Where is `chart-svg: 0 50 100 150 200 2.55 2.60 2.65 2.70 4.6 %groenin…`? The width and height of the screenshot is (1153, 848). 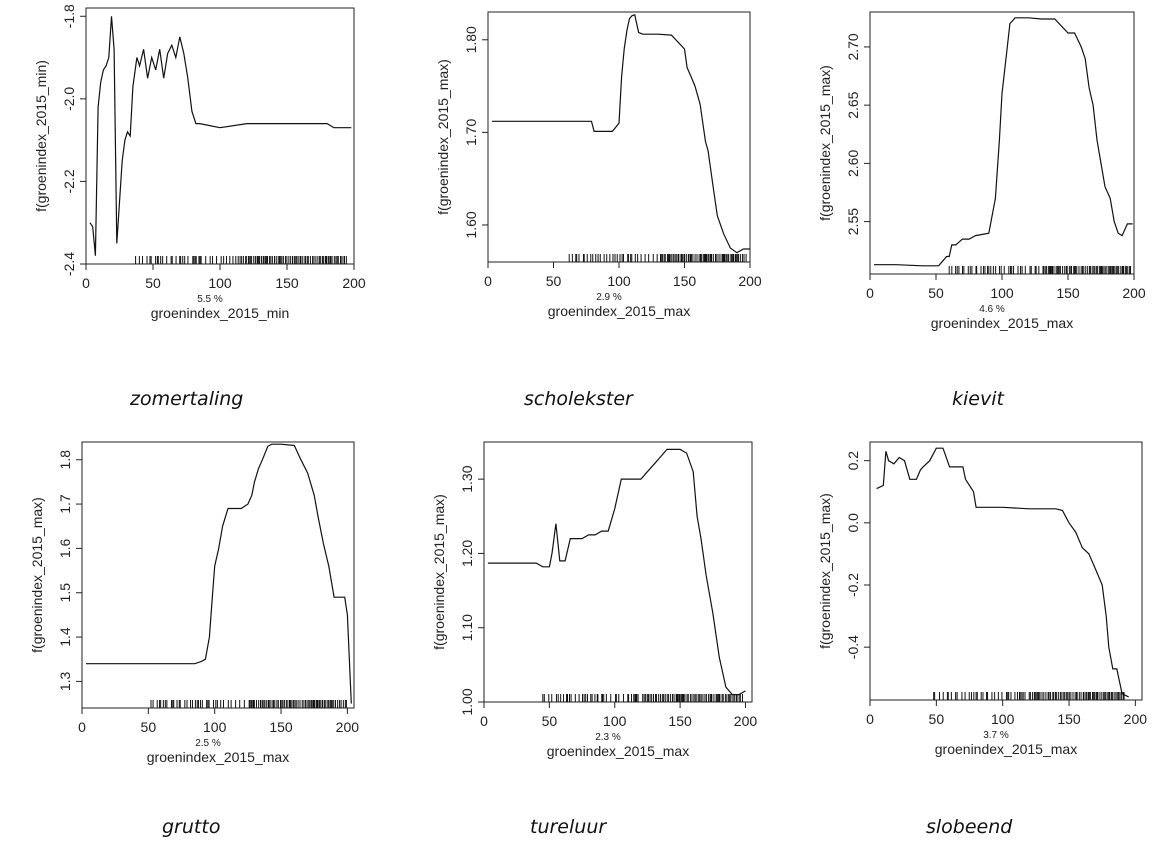 chart-svg: 0 50 100 150 200 2.55 2.60 2.65 2.70 4.6 %groenin… is located at coordinates (960, 185).